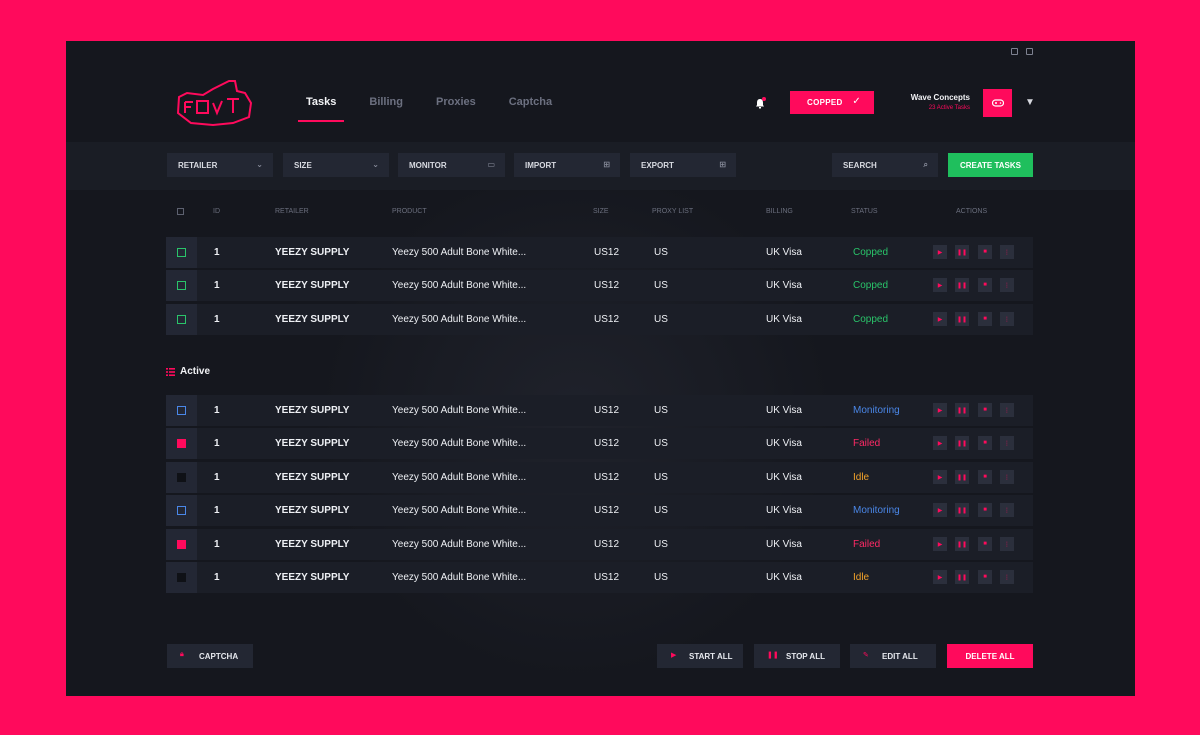  Describe the element at coordinates (700, 656) in the screenshot. I see `start-all-button: ▶ START ALL` at that location.